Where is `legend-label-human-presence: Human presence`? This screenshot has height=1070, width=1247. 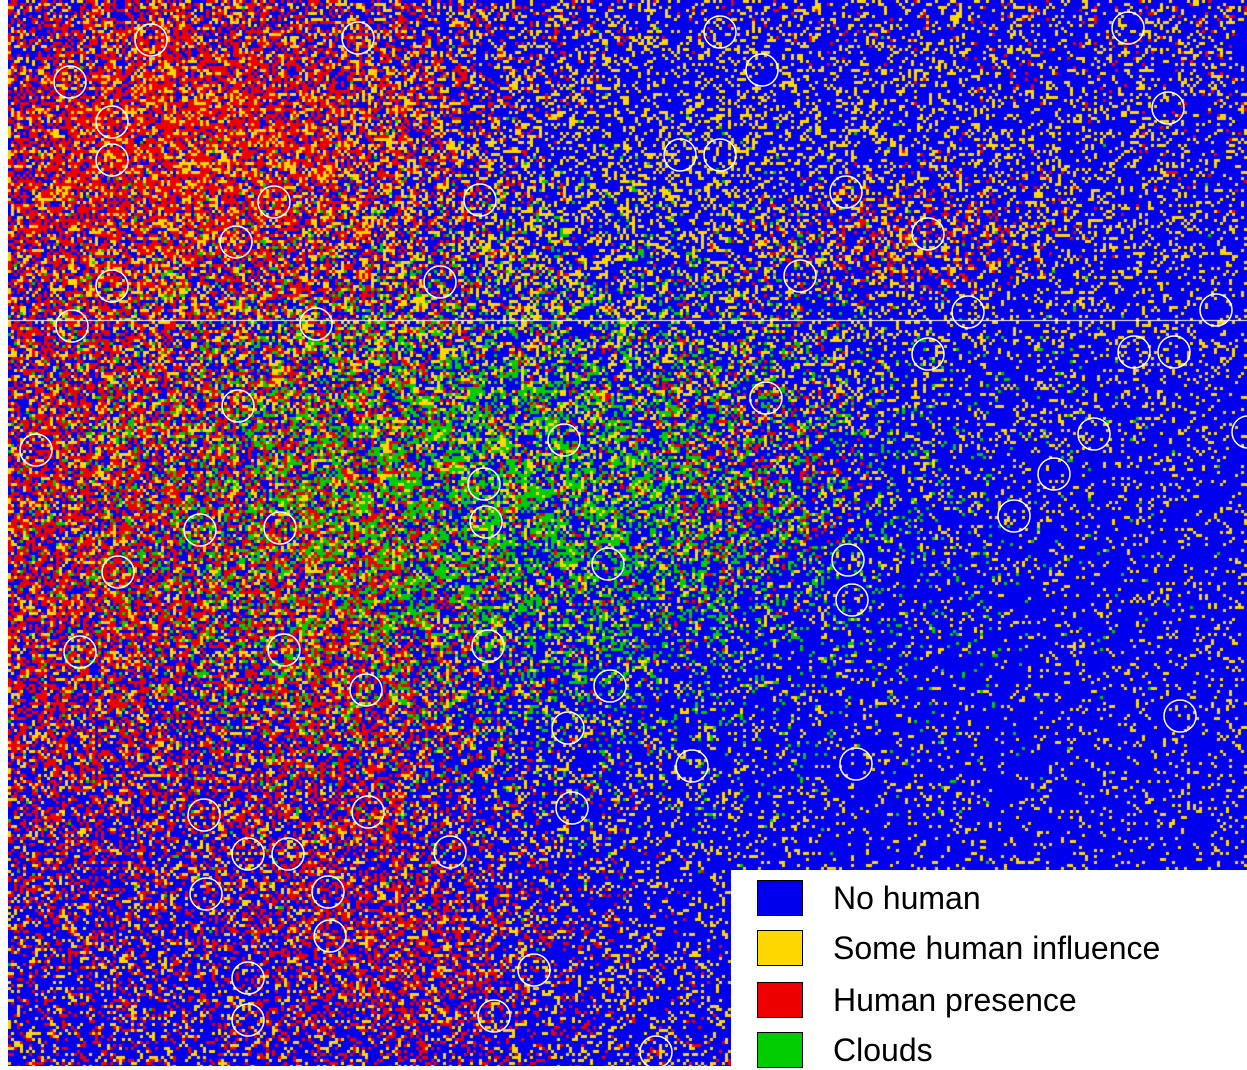 legend-label-human-presence: Human presence is located at coordinates (955, 1000).